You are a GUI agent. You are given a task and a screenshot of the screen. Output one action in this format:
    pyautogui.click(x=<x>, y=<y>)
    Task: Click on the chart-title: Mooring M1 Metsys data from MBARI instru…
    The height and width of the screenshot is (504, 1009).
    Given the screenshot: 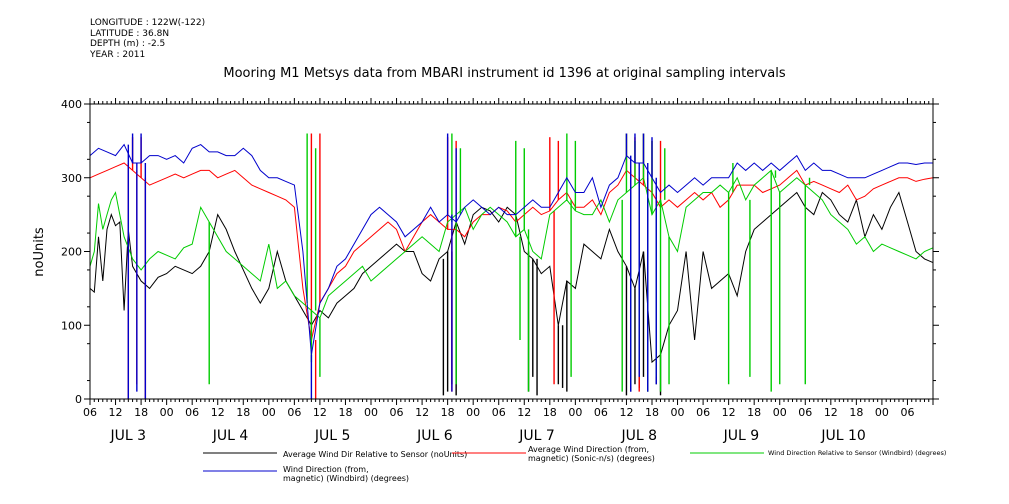 What is the action you would take?
    pyautogui.click(x=504, y=73)
    